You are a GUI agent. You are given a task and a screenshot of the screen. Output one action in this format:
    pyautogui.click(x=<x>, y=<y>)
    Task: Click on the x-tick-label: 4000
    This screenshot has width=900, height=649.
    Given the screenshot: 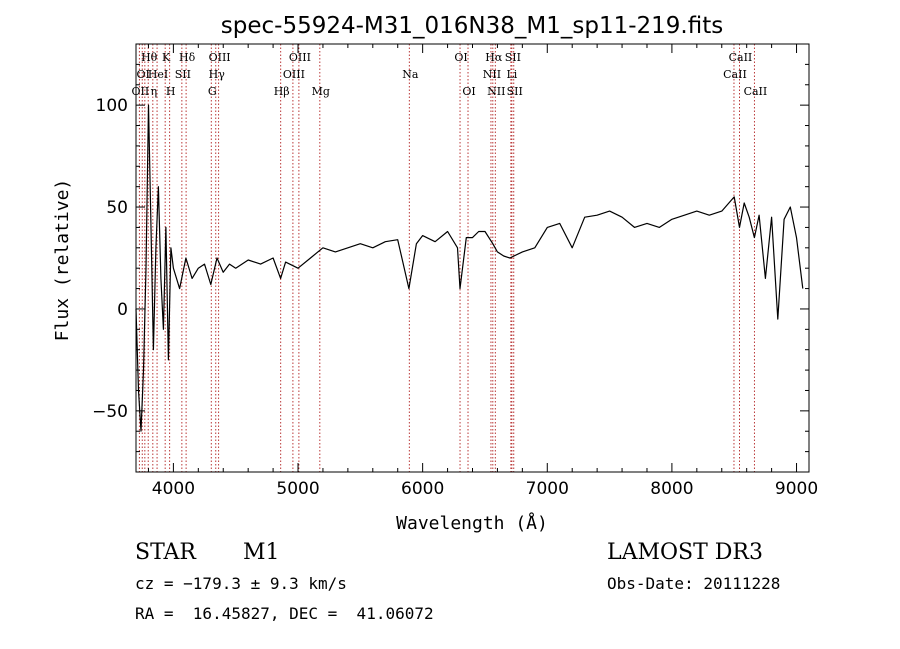 What is the action you would take?
    pyautogui.click(x=173, y=489)
    